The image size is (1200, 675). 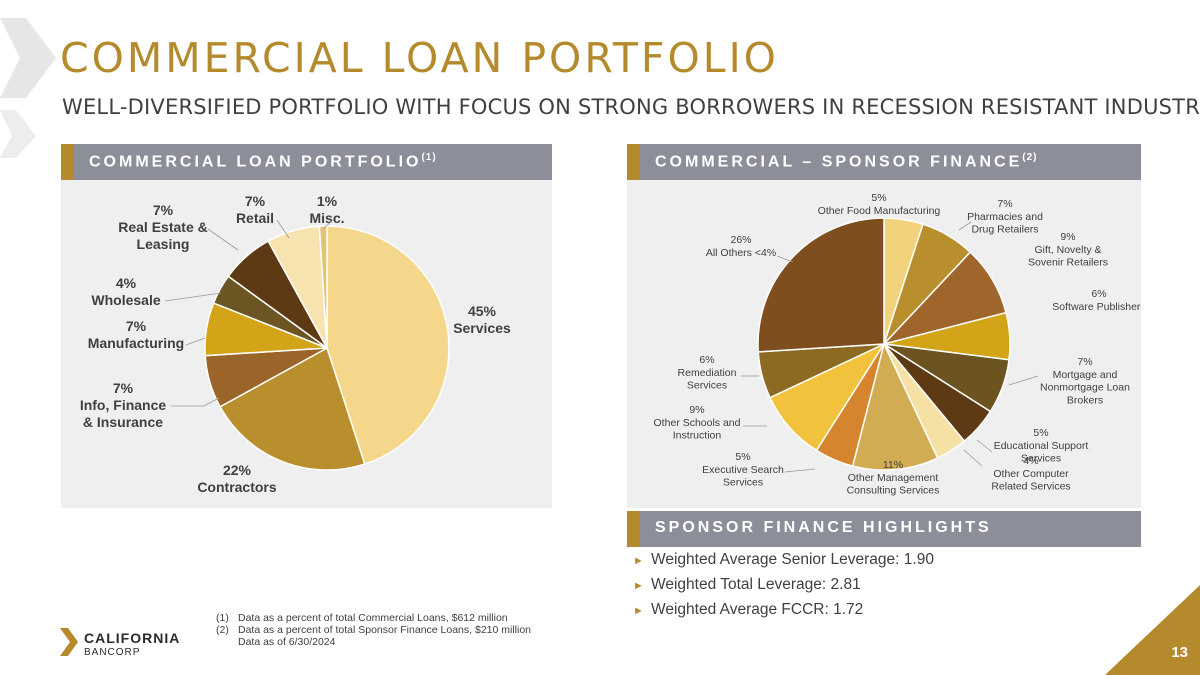 I want to click on slice-label: 7% Mortgage and Nonmortgage Loan Brokers, so click(x=1085, y=381).